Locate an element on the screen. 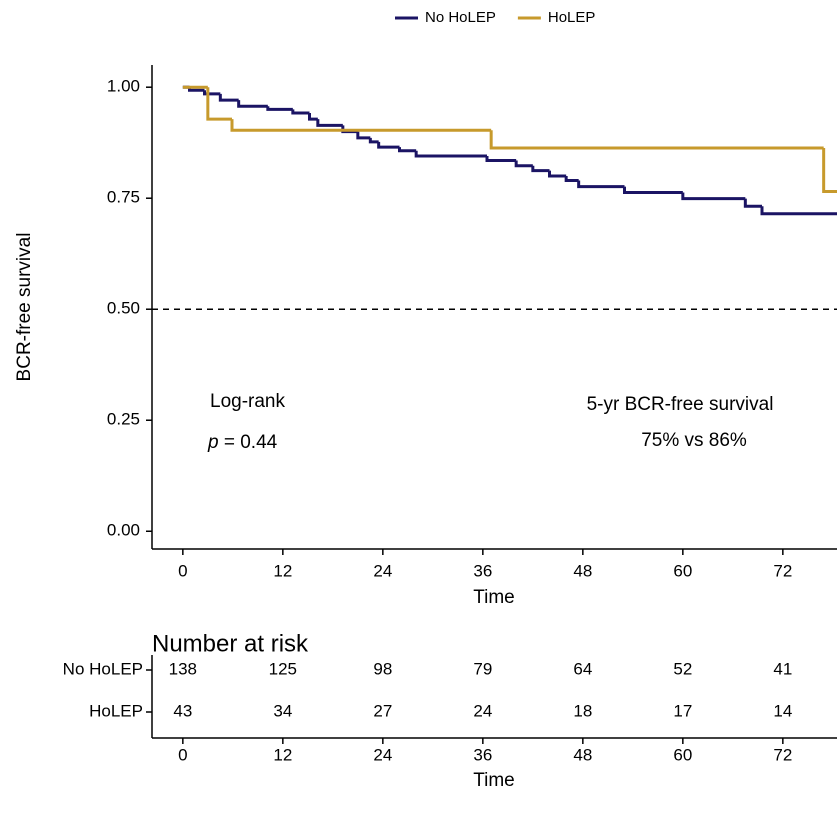 This screenshot has width=837, height=822. risk-count: 41 is located at coordinates (782, 668).